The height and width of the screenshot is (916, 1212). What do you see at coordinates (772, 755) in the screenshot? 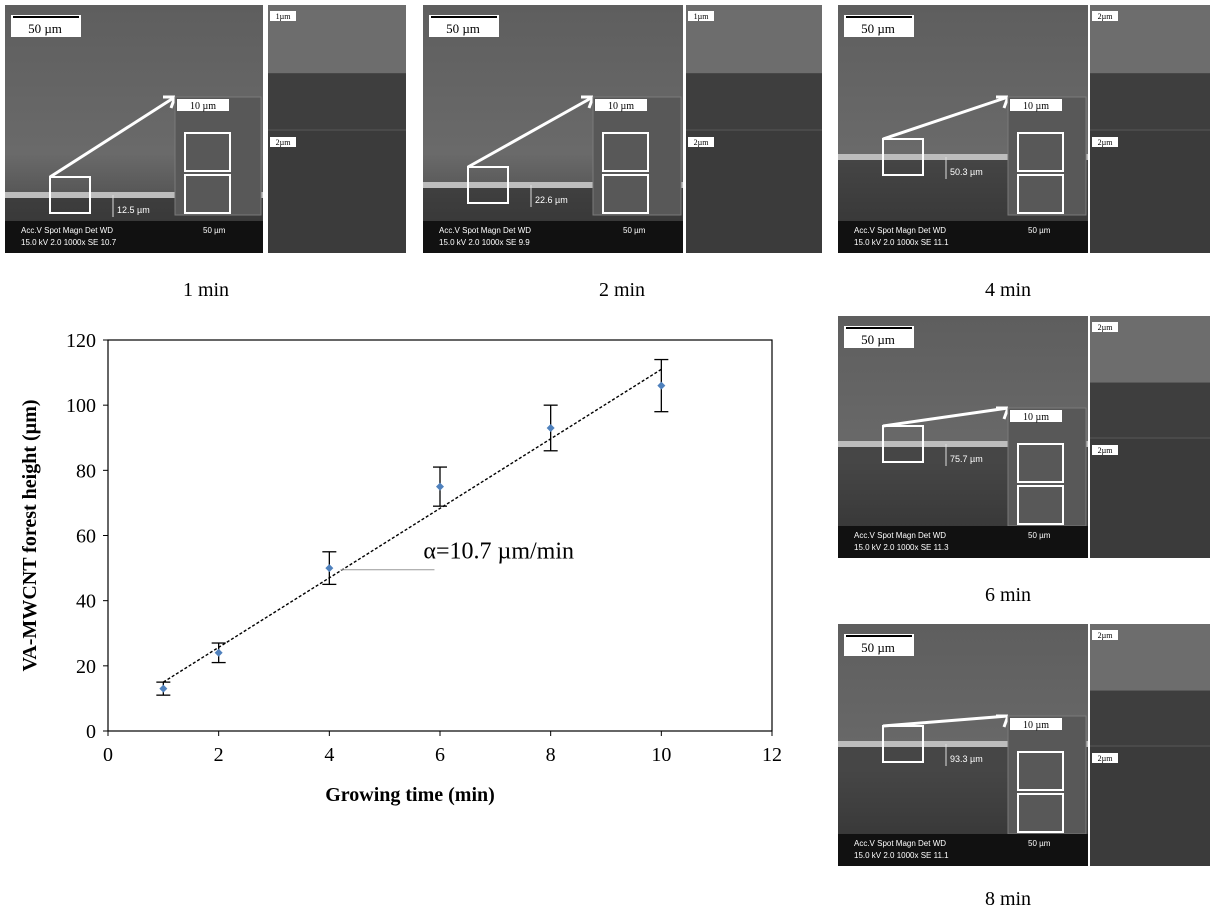
I see `x-tick-label: 12` at bounding box center [772, 755].